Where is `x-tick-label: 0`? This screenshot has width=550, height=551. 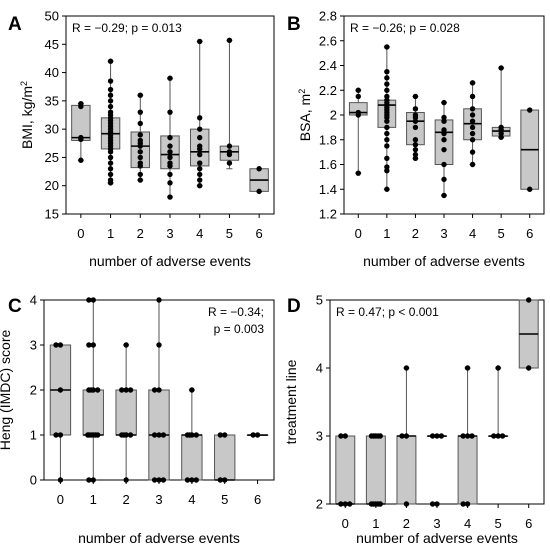
x-tick-label: 0 is located at coordinates (345, 523).